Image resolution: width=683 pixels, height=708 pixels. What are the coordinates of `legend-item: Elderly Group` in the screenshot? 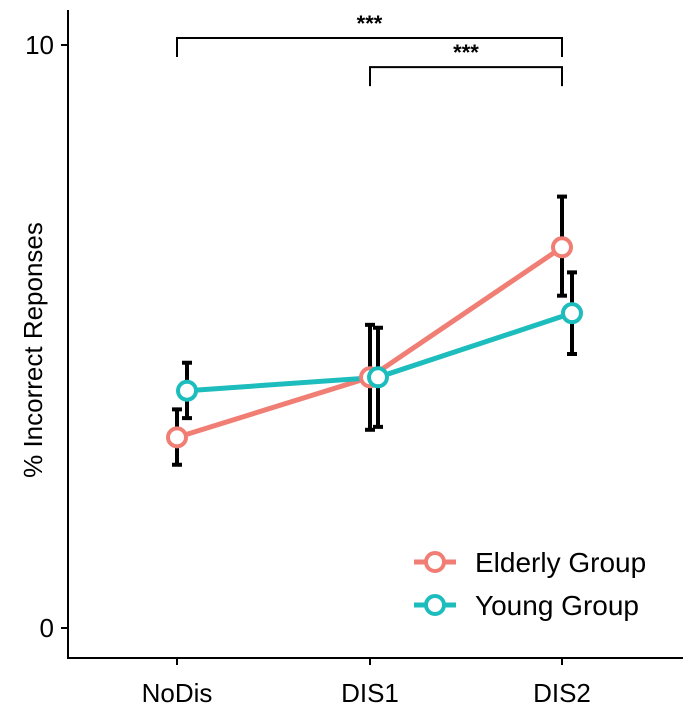 It's located at (530, 562).